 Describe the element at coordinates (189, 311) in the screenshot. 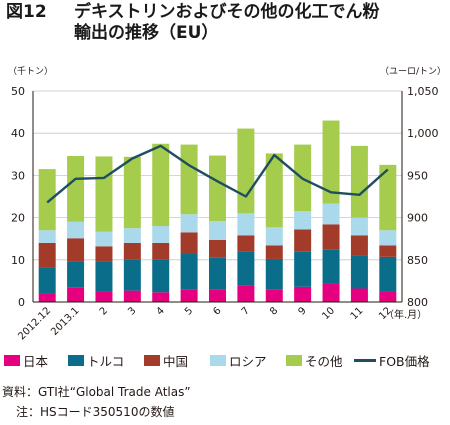

I see `x-tick-label: 5` at that location.